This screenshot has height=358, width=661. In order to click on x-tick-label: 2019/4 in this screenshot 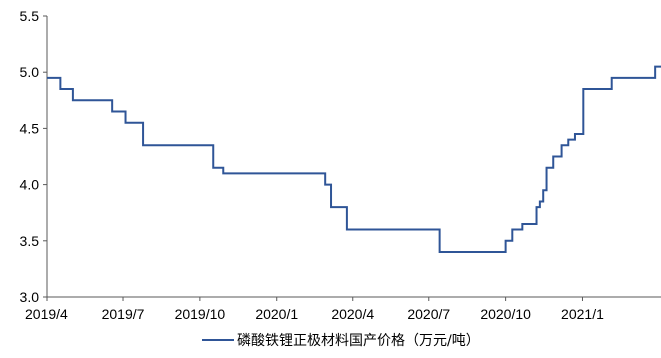, I will do `click(46, 314)`.